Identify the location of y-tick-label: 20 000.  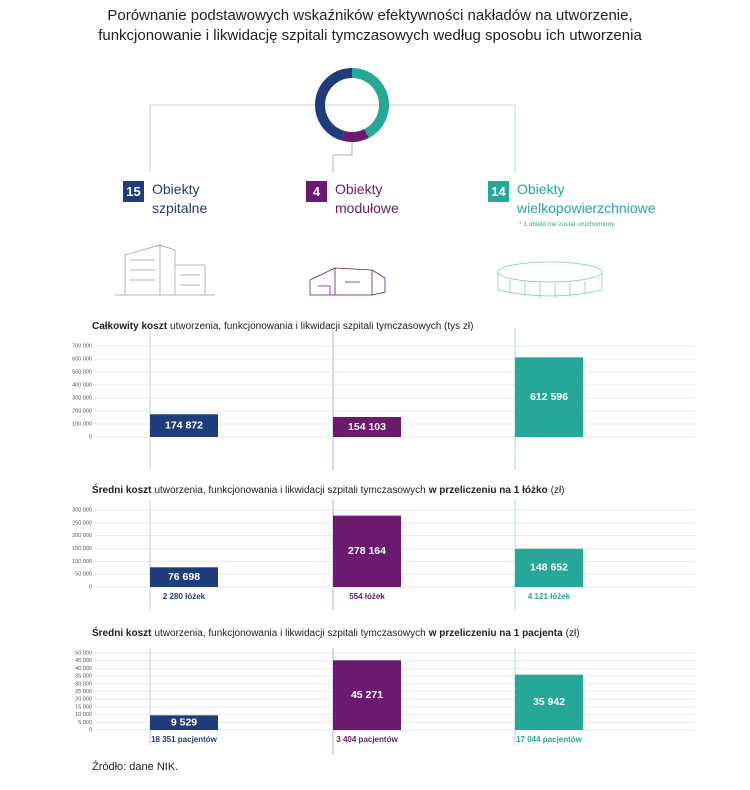
(83, 700).